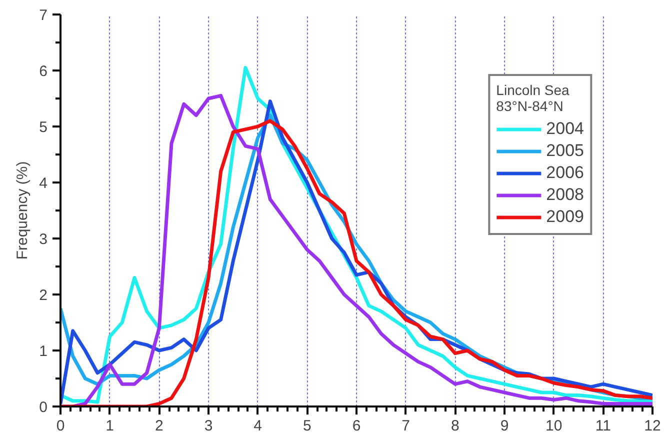 Image resolution: width=670 pixels, height=446 pixels. Describe the element at coordinates (258, 426) in the screenshot. I see `x-tick-label: 4` at that location.